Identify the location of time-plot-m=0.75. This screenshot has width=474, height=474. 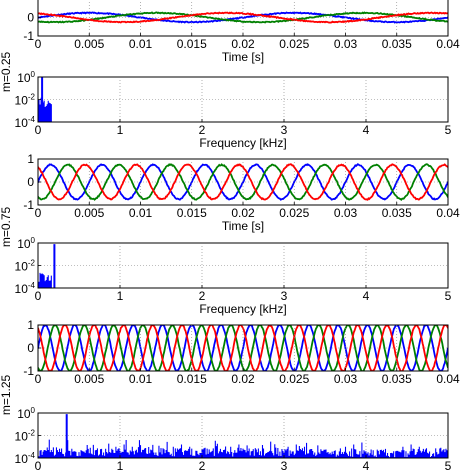
(243, 182).